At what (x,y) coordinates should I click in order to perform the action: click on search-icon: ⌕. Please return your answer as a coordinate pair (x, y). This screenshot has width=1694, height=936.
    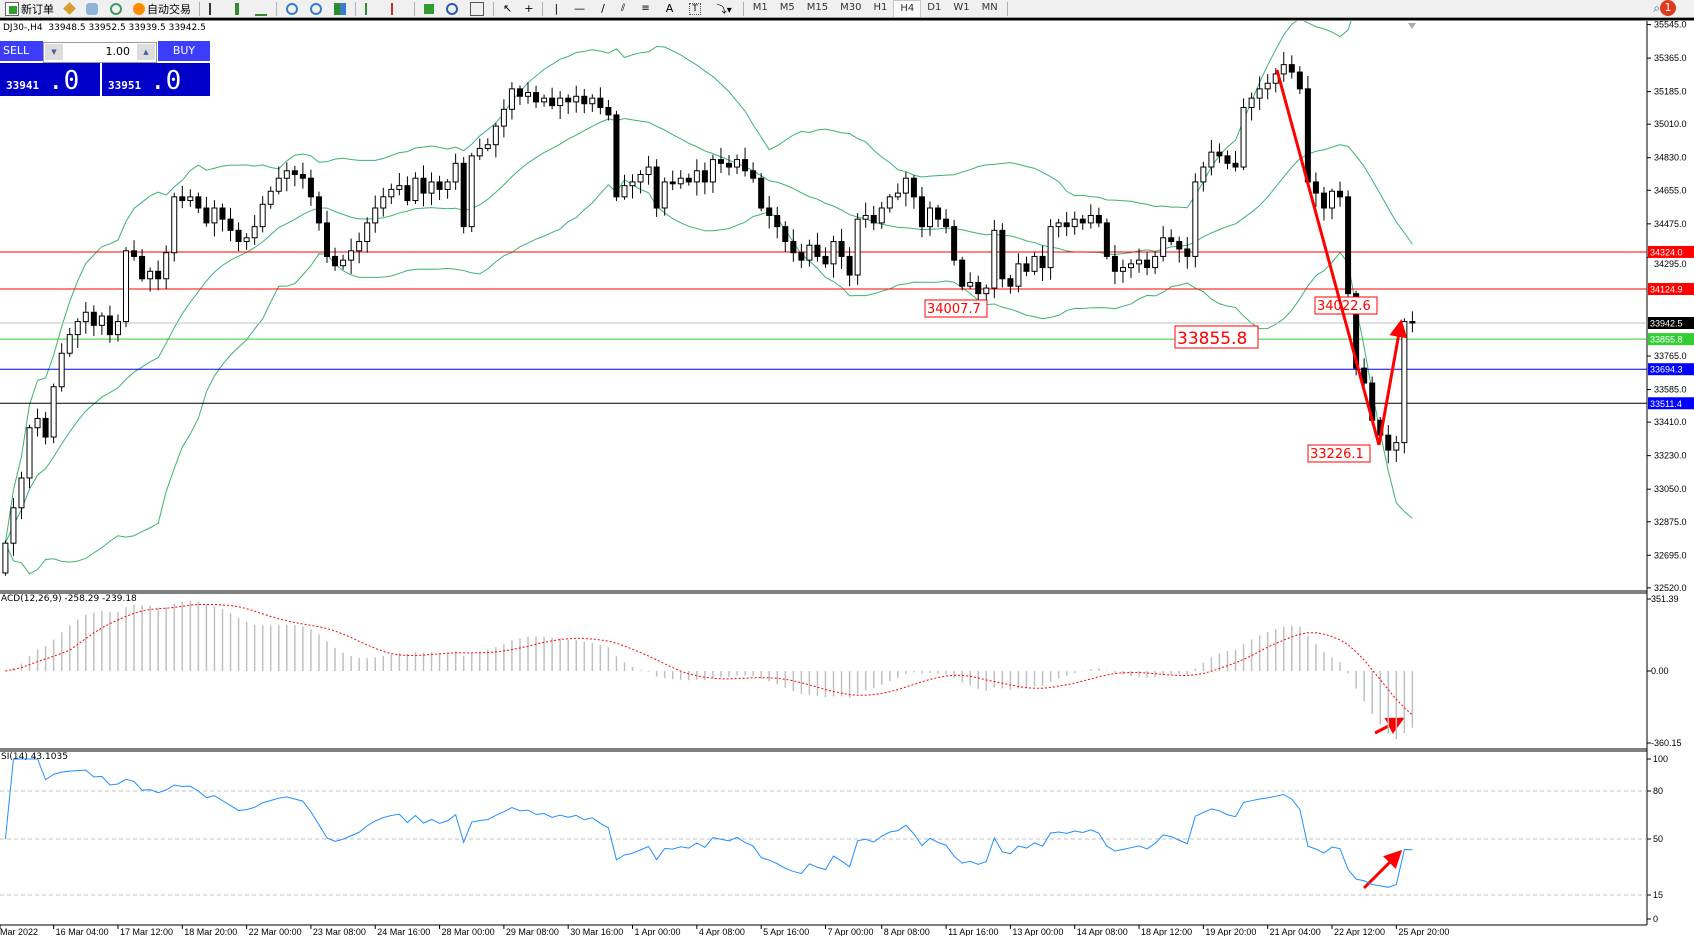
    Looking at the image, I should click on (1656, 8).